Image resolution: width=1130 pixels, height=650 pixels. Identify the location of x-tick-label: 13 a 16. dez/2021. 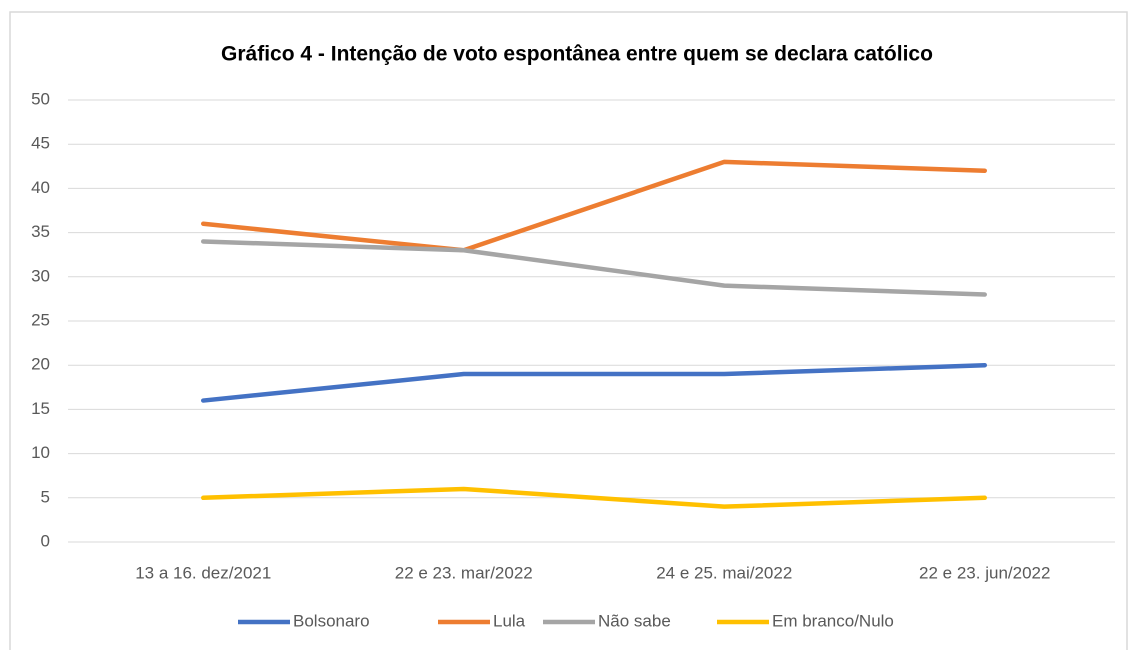
(203, 572).